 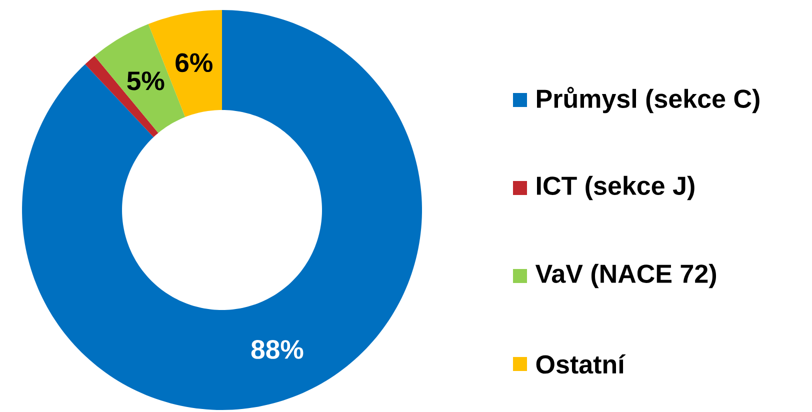 What do you see at coordinates (145, 80) in the screenshot?
I see `data-label: 5%` at bounding box center [145, 80].